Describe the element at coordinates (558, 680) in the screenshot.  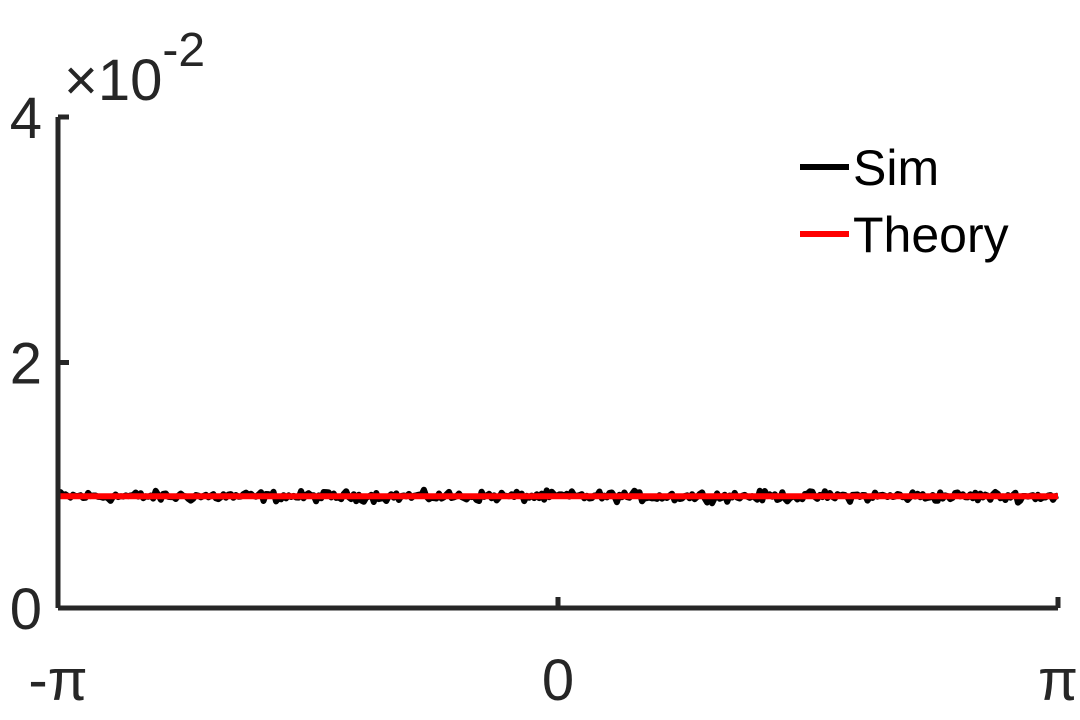
I see `x-tick-label: 0` at that location.